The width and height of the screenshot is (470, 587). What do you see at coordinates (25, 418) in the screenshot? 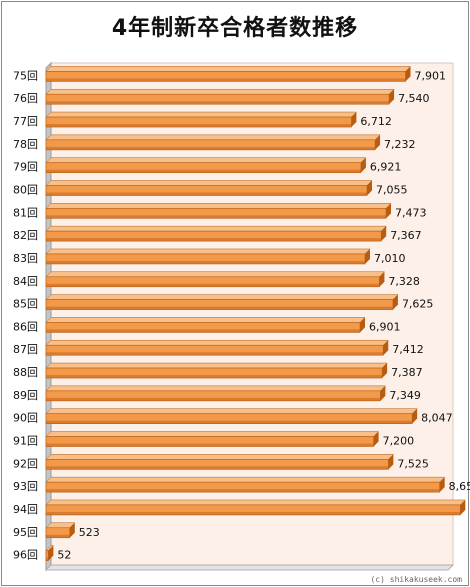
I see `category-label: 90回` at bounding box center [25, 418].